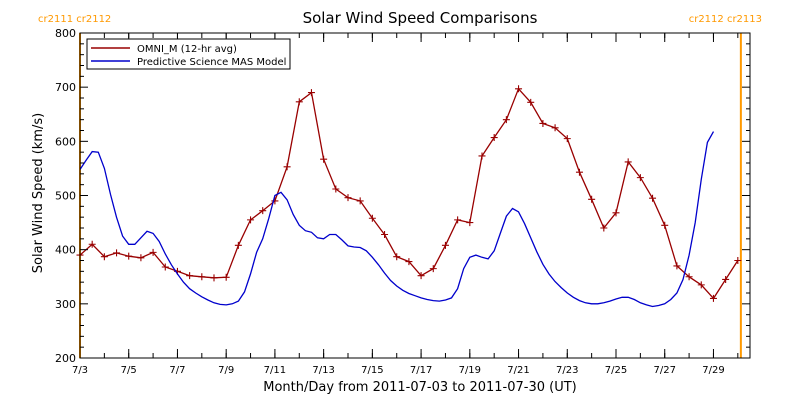  Describe the element at coordinates (74, 19) in the screenshot. I see `rotation-label-left: cr2111 cr2112` at that location.